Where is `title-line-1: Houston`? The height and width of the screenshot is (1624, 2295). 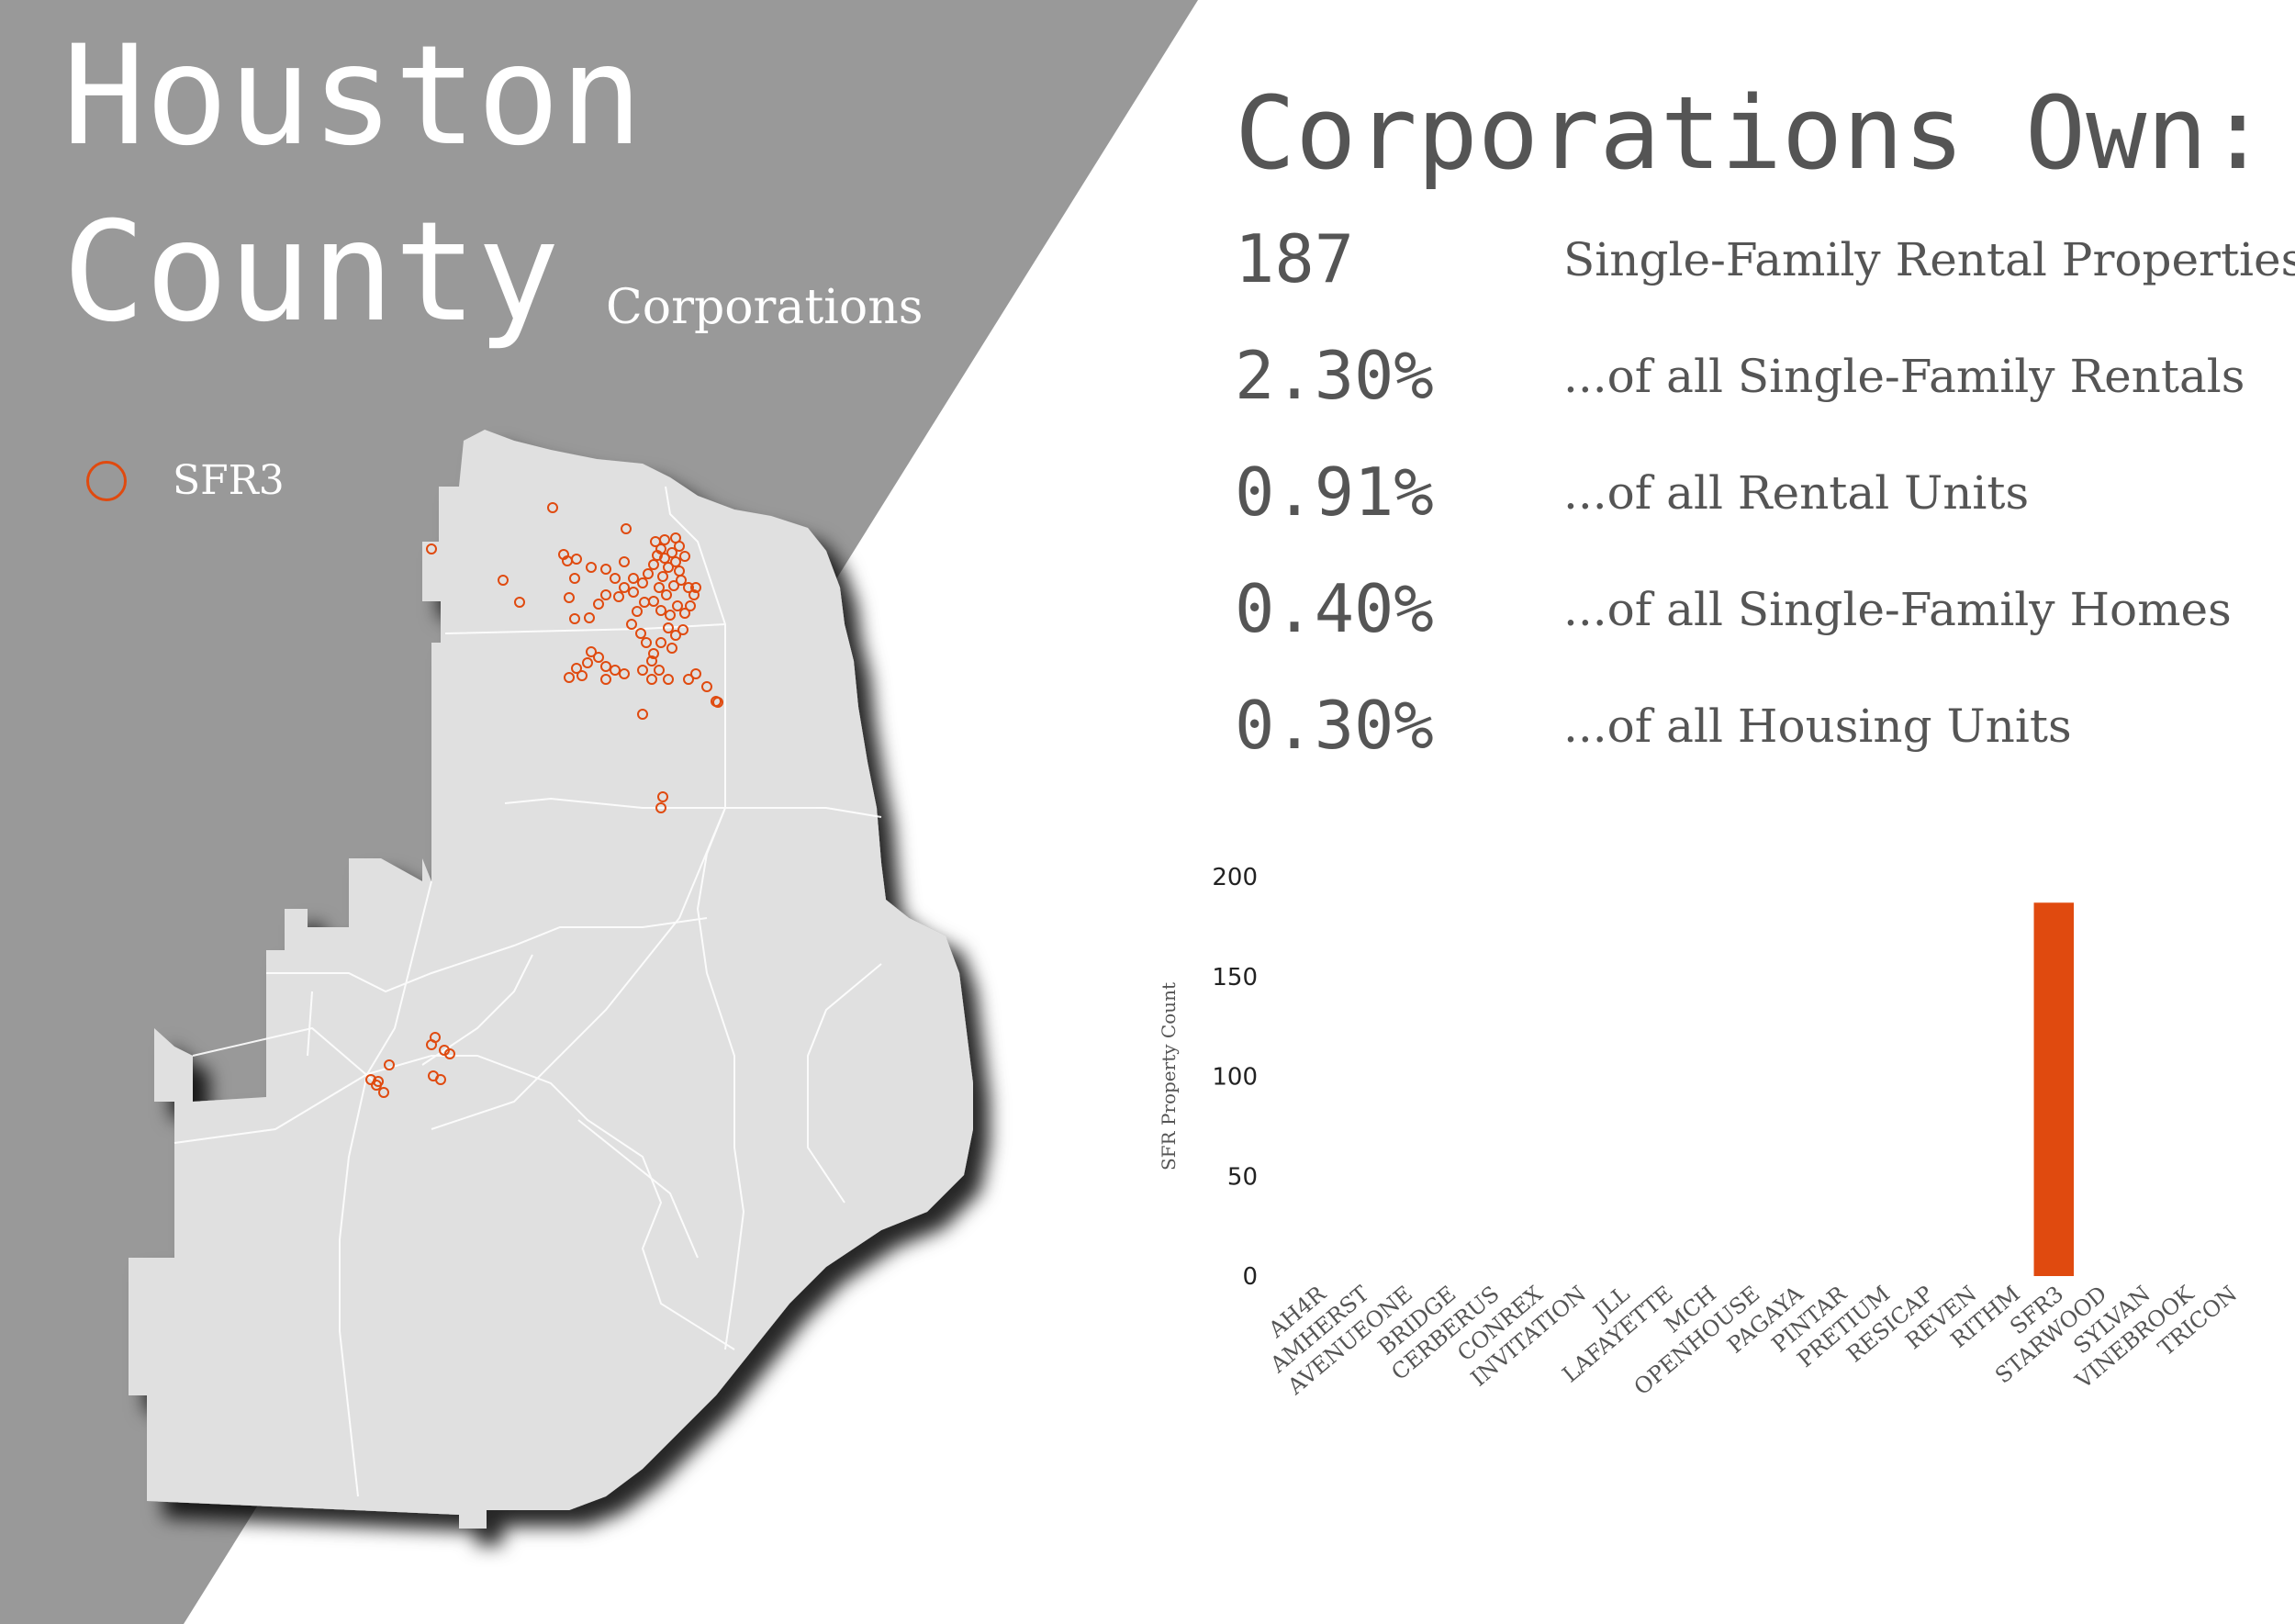 title-line-1: Houston is located at coordinates (353, 96).